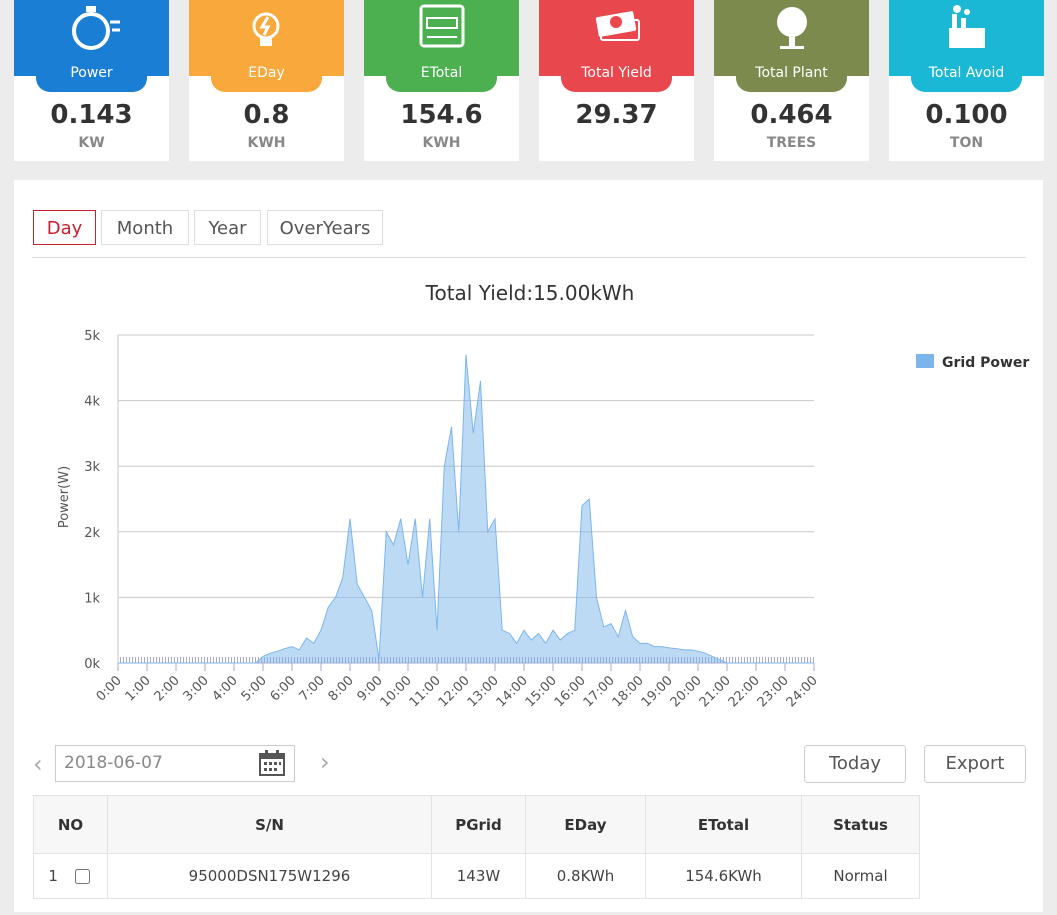 This screenshot has height=915, width=1057. What do you see at coordinates (791, 75) in the screenshot?
I see `card-label: Total Plant` at bounding box center [791, 75].